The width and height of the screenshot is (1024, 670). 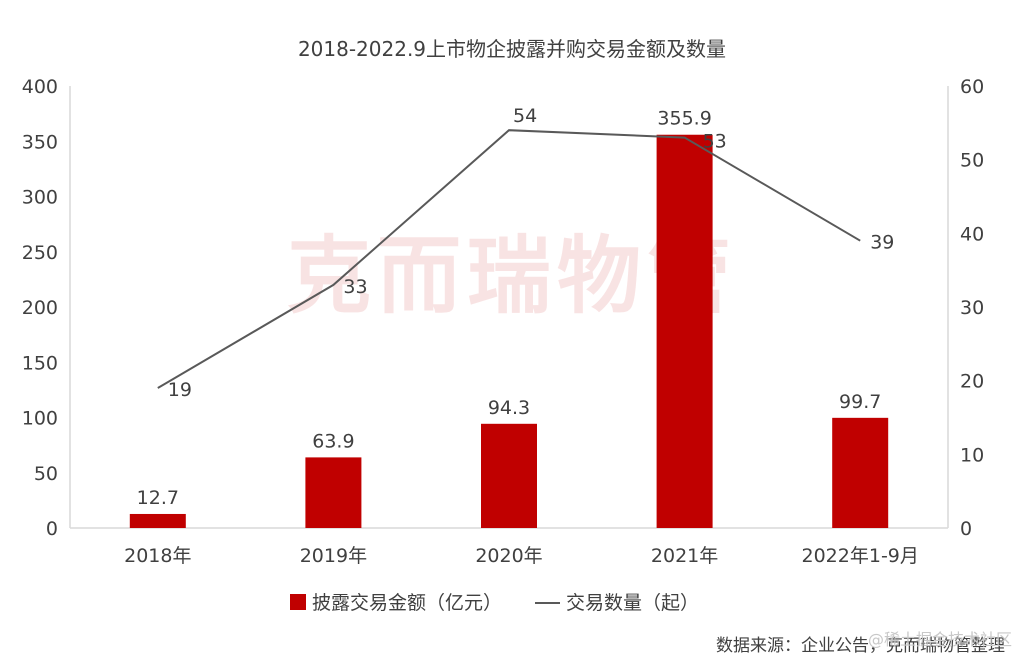 What do you see at coordinates (684, 556) in the screenshot?
I see `x-category-label: 2021年` at bounding box center [684, 556].